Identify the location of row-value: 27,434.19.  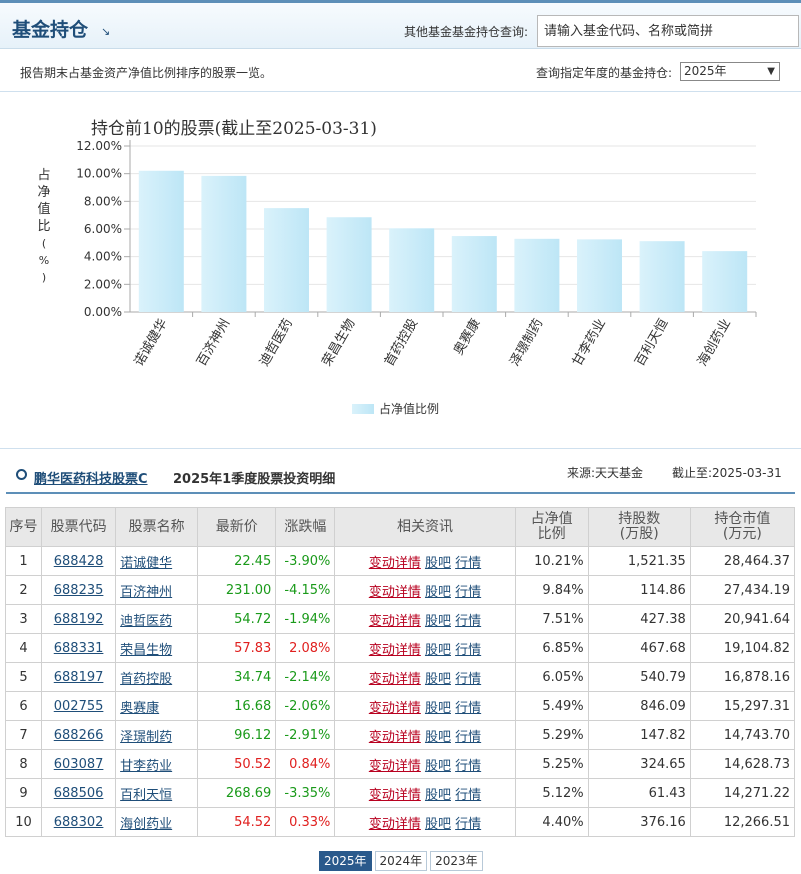
(742, 590).